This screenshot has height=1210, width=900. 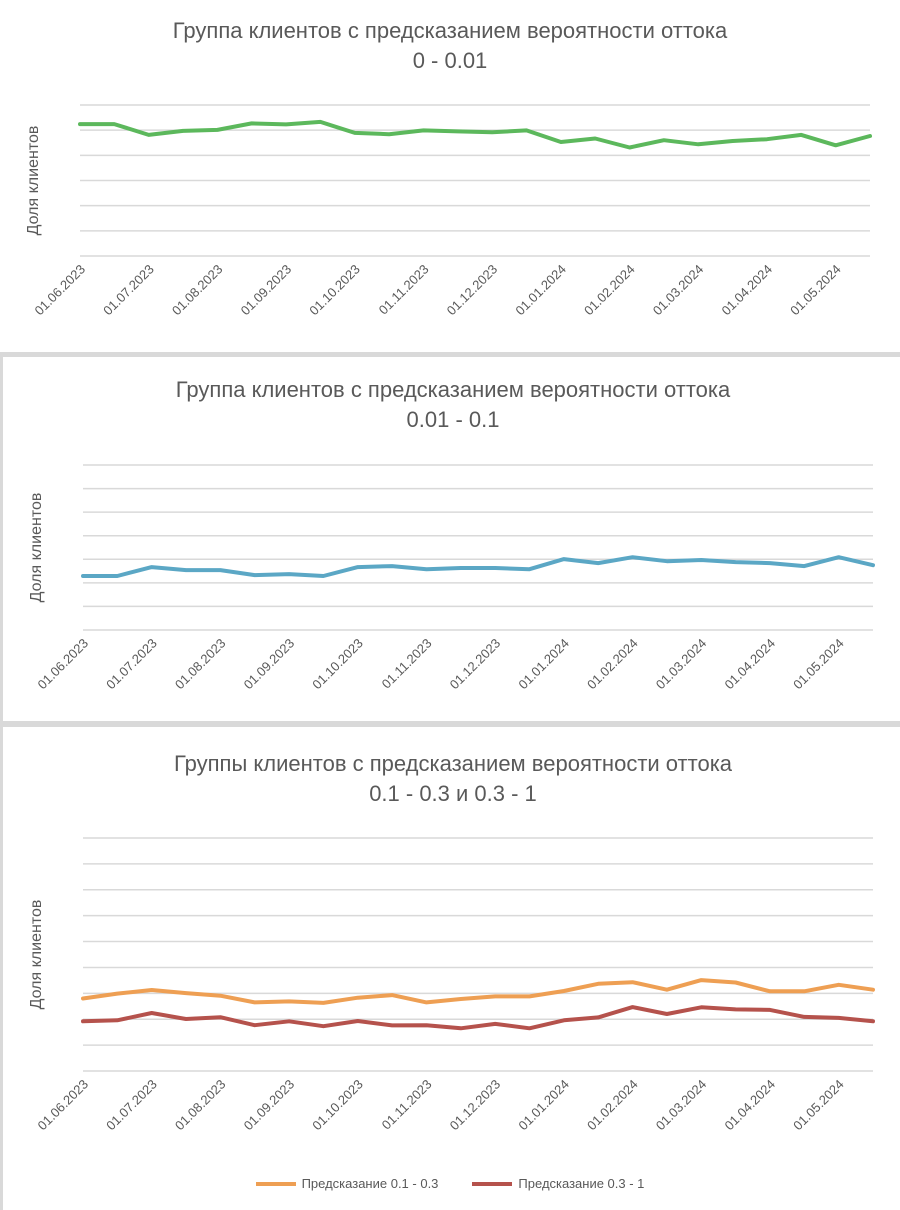 What do you see at coordinates (370, 1183) in the screenshot?
I see `legend-label: Предсказание 0.1 - 0.3` at bounding box center [370, 1183].